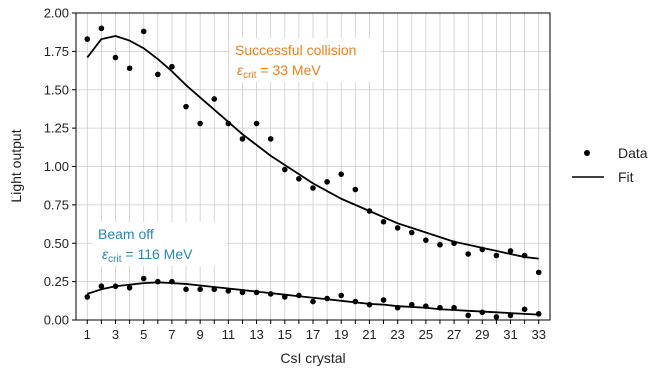  What do you see at coordinates (279, 71) in the screenshot?
I see `collision-annotation-ecrit: εcrit = 33 MeV` at bounding box center [279, 71].